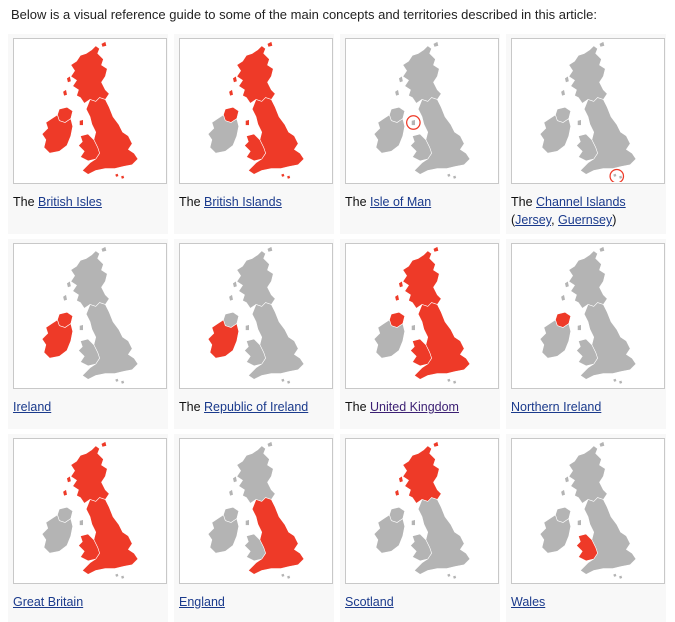  What do you see at coordinates (556, 407) in the screenshot?
I see `link-northern-ireland: Northern Ireland` at bounding box center [556, 407].